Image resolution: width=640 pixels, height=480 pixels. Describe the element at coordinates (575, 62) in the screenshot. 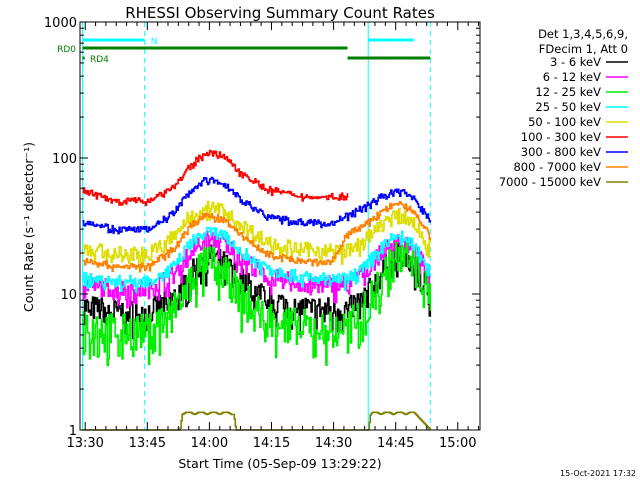

I see `legend-entry-label: 3 - 6 keV` at that location.